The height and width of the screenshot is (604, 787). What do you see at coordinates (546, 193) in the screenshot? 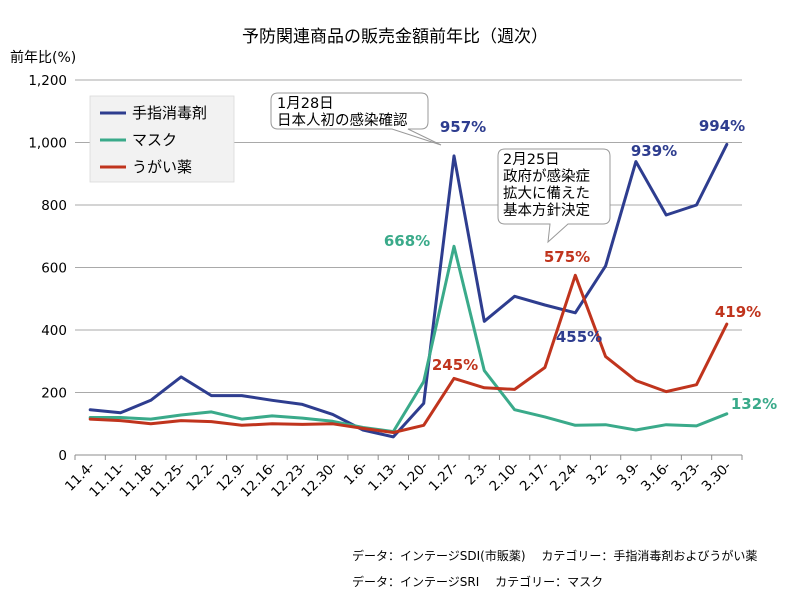
I see `annotation-line: 拡大に備えた` at bounding box center [546, 193].